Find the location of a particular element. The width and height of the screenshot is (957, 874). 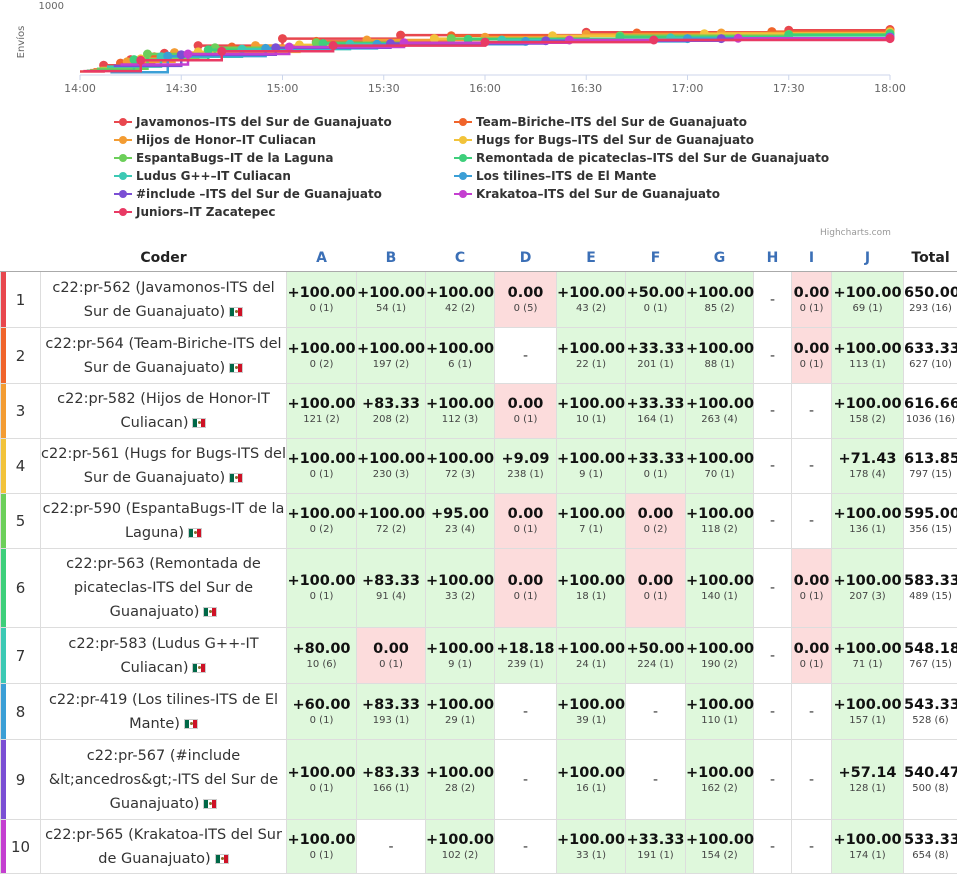

legend-item: Juniors–IT Zacatepec is located at coordinates (253, 212).